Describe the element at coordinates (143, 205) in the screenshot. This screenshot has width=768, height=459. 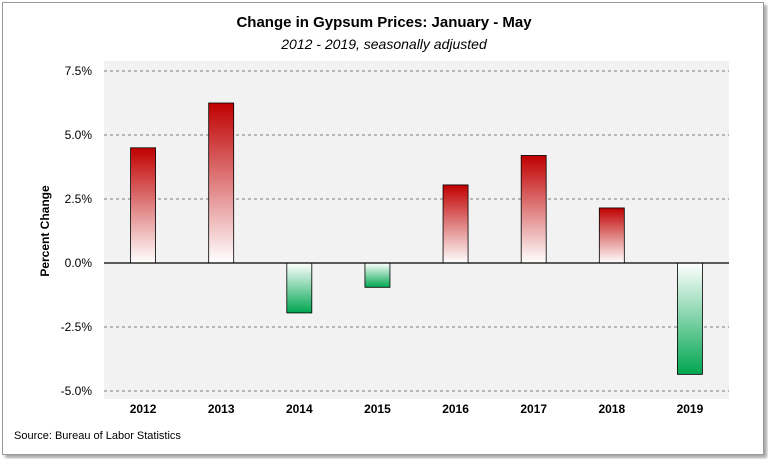
I see `bar-2012` at that location.